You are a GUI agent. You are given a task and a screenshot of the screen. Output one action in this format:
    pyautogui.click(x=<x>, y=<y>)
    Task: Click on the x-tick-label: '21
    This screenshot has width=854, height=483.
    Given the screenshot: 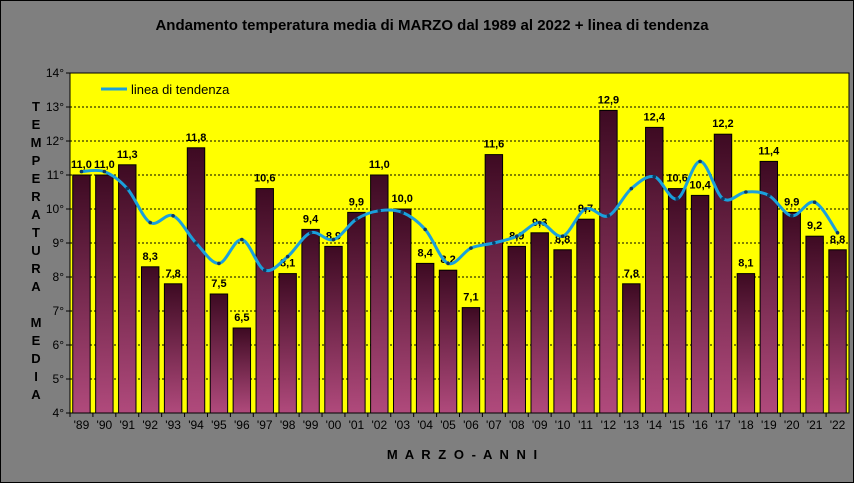 What is the action you would take?
    pyautogui.click(x=815, y=425)
    